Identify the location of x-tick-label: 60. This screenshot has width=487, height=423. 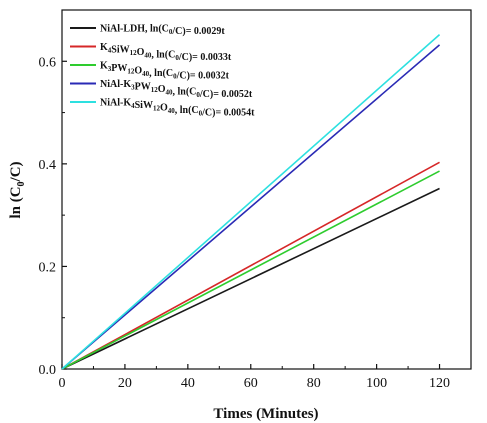
(251, 383).